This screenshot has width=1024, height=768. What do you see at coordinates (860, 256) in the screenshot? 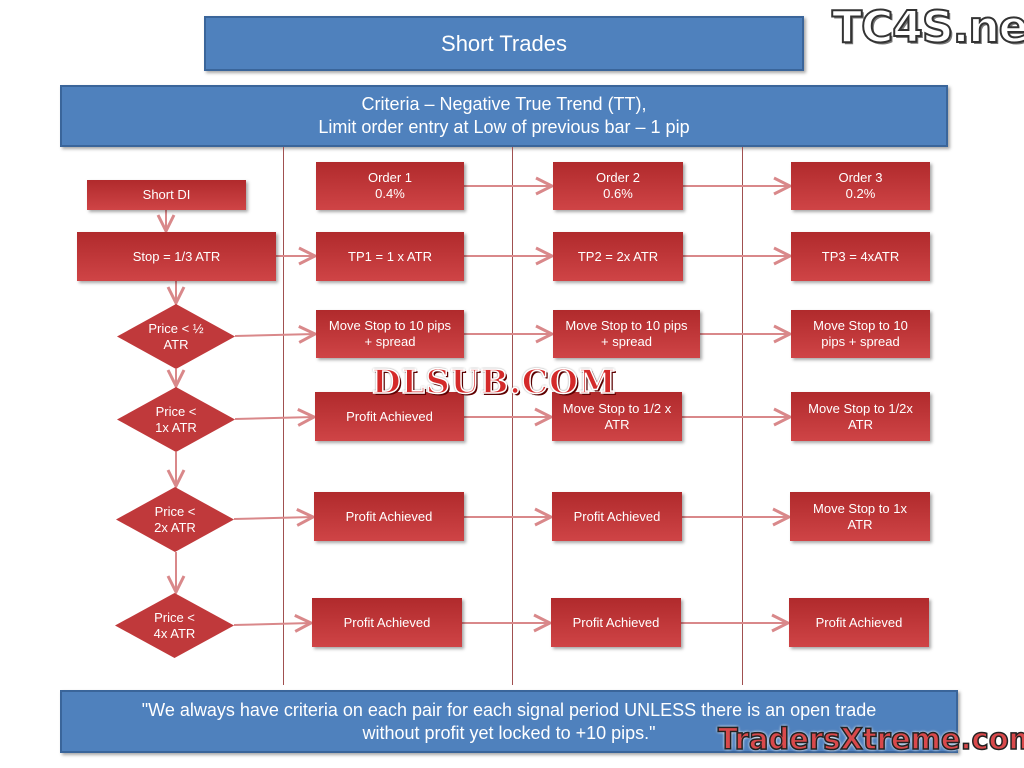
I see `order-3-tp: TP3 = 4xATR` at bounding box center [860, 256].